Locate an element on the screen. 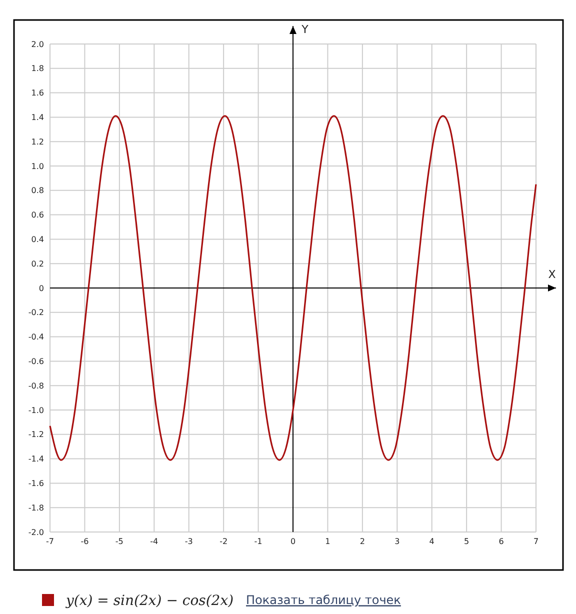 Image resolution: width=576 pixels, height=614 pixels. x-tick-label: 0 is located at coordinates (293, 541).